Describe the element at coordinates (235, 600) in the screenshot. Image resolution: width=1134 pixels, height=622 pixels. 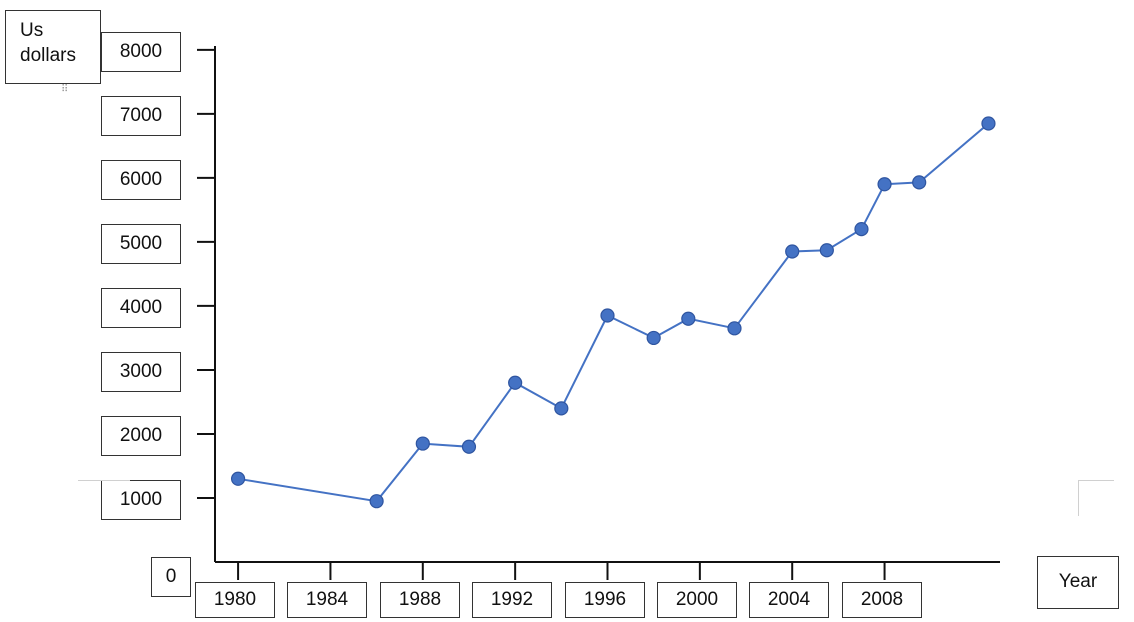
I see `x-tick-label: 1980` at that location.